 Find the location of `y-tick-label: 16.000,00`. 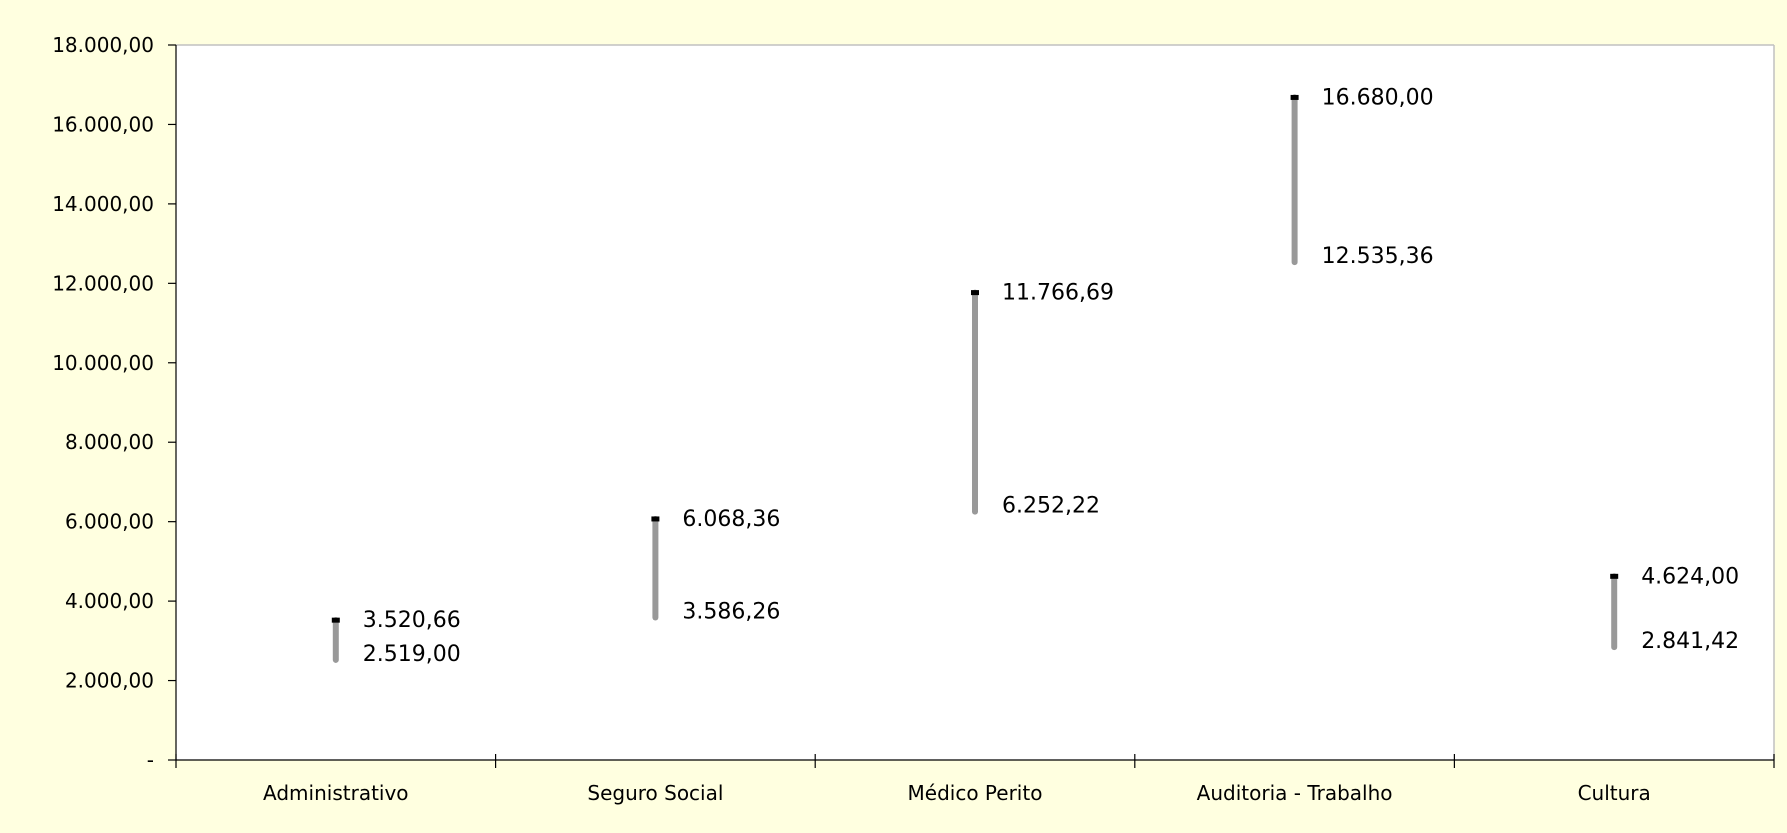

y-tick-label: 16.000,00 is located at coordinates (103, 124).